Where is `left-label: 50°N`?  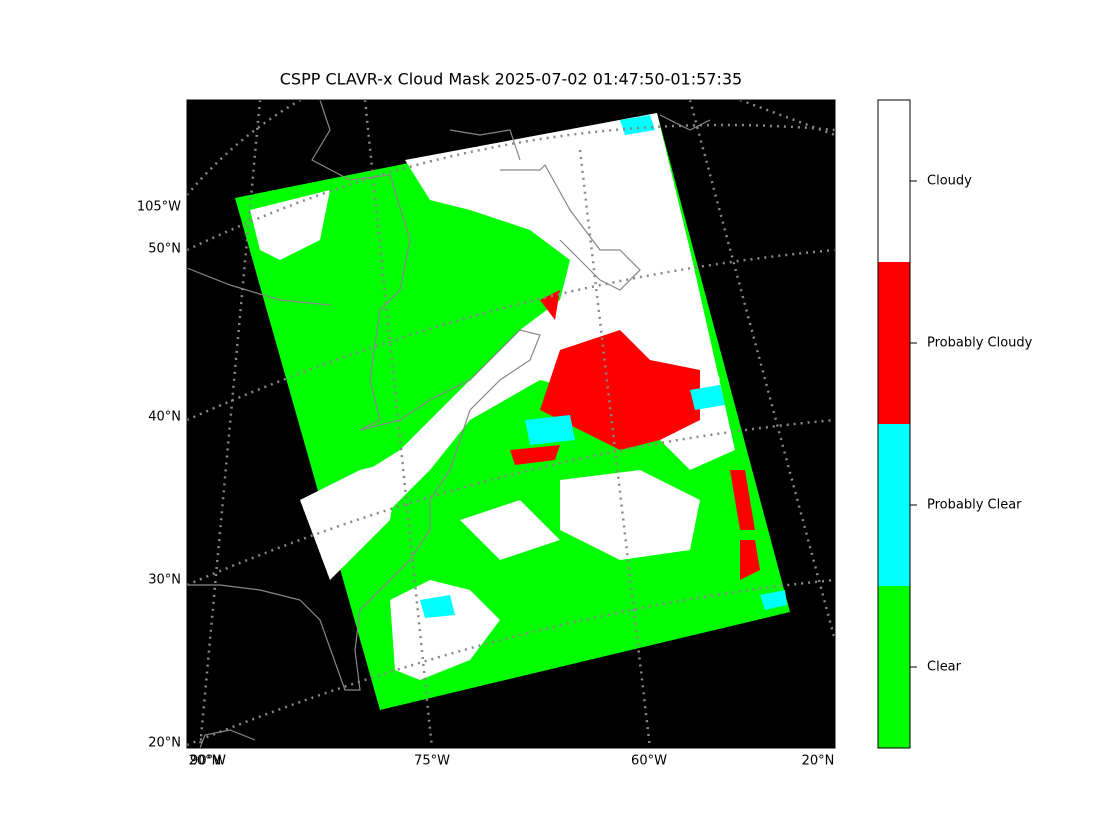
left-label: 50°N is located at coordinates (164, 249).